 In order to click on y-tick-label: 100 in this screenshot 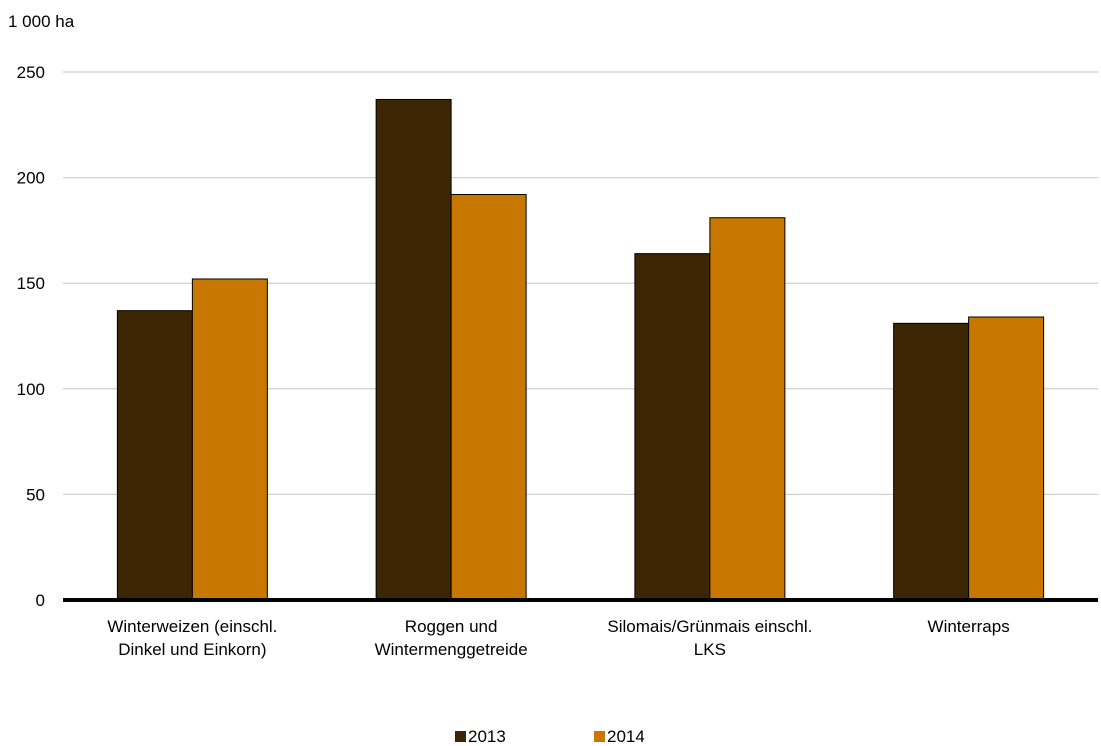, I will do `click(31, 389)`.